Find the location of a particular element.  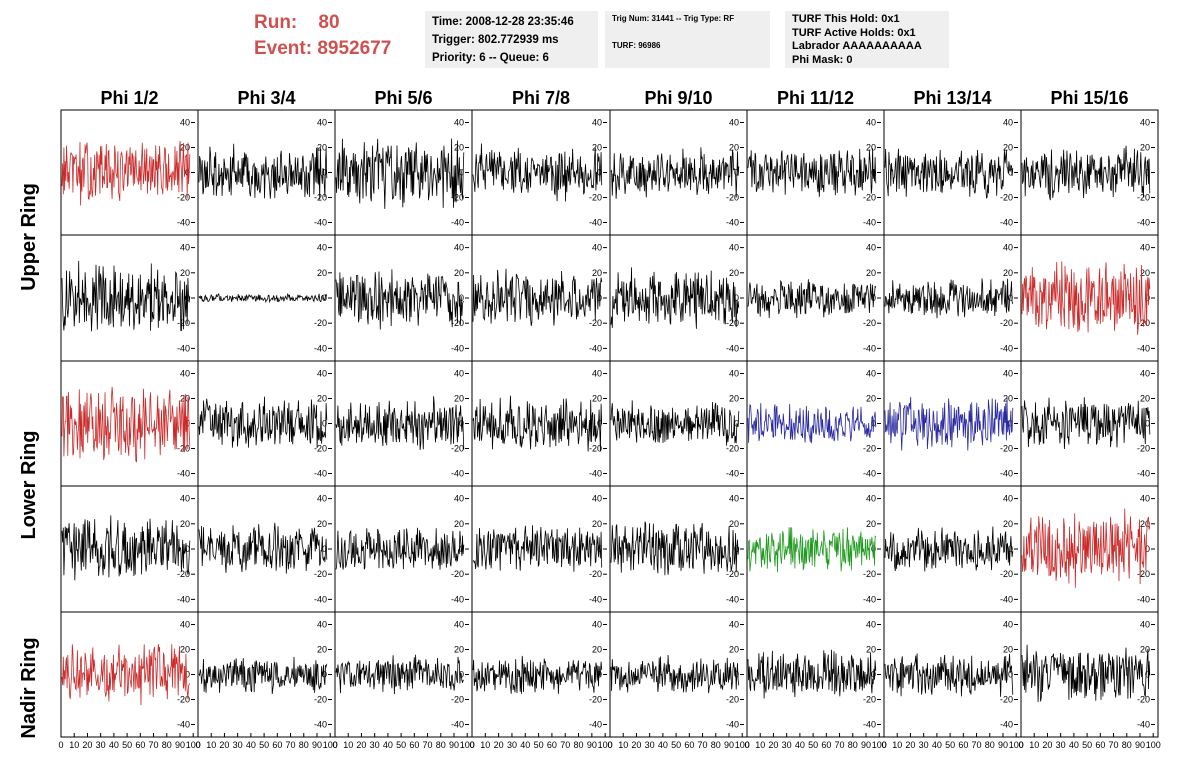

waveform-panel is located at coordinates (1089, 674).